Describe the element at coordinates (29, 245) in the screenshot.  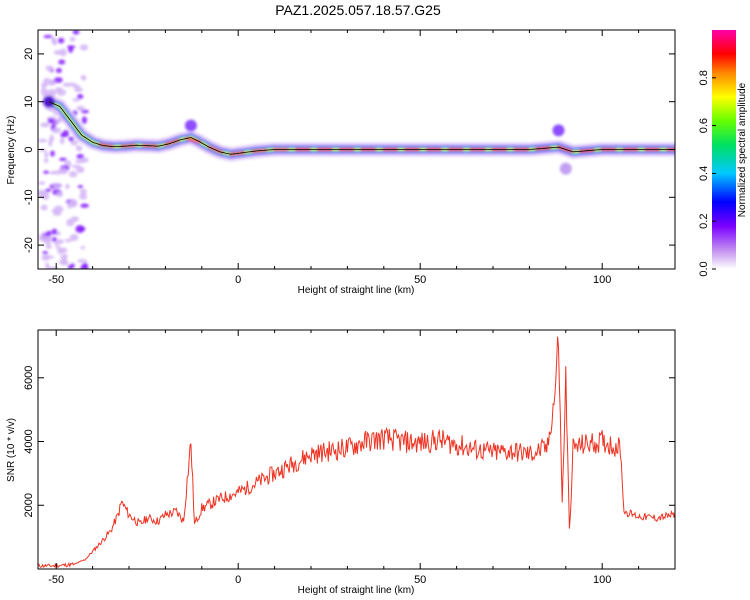
I see `spectrogram-y-tick-label: -20` at that location.